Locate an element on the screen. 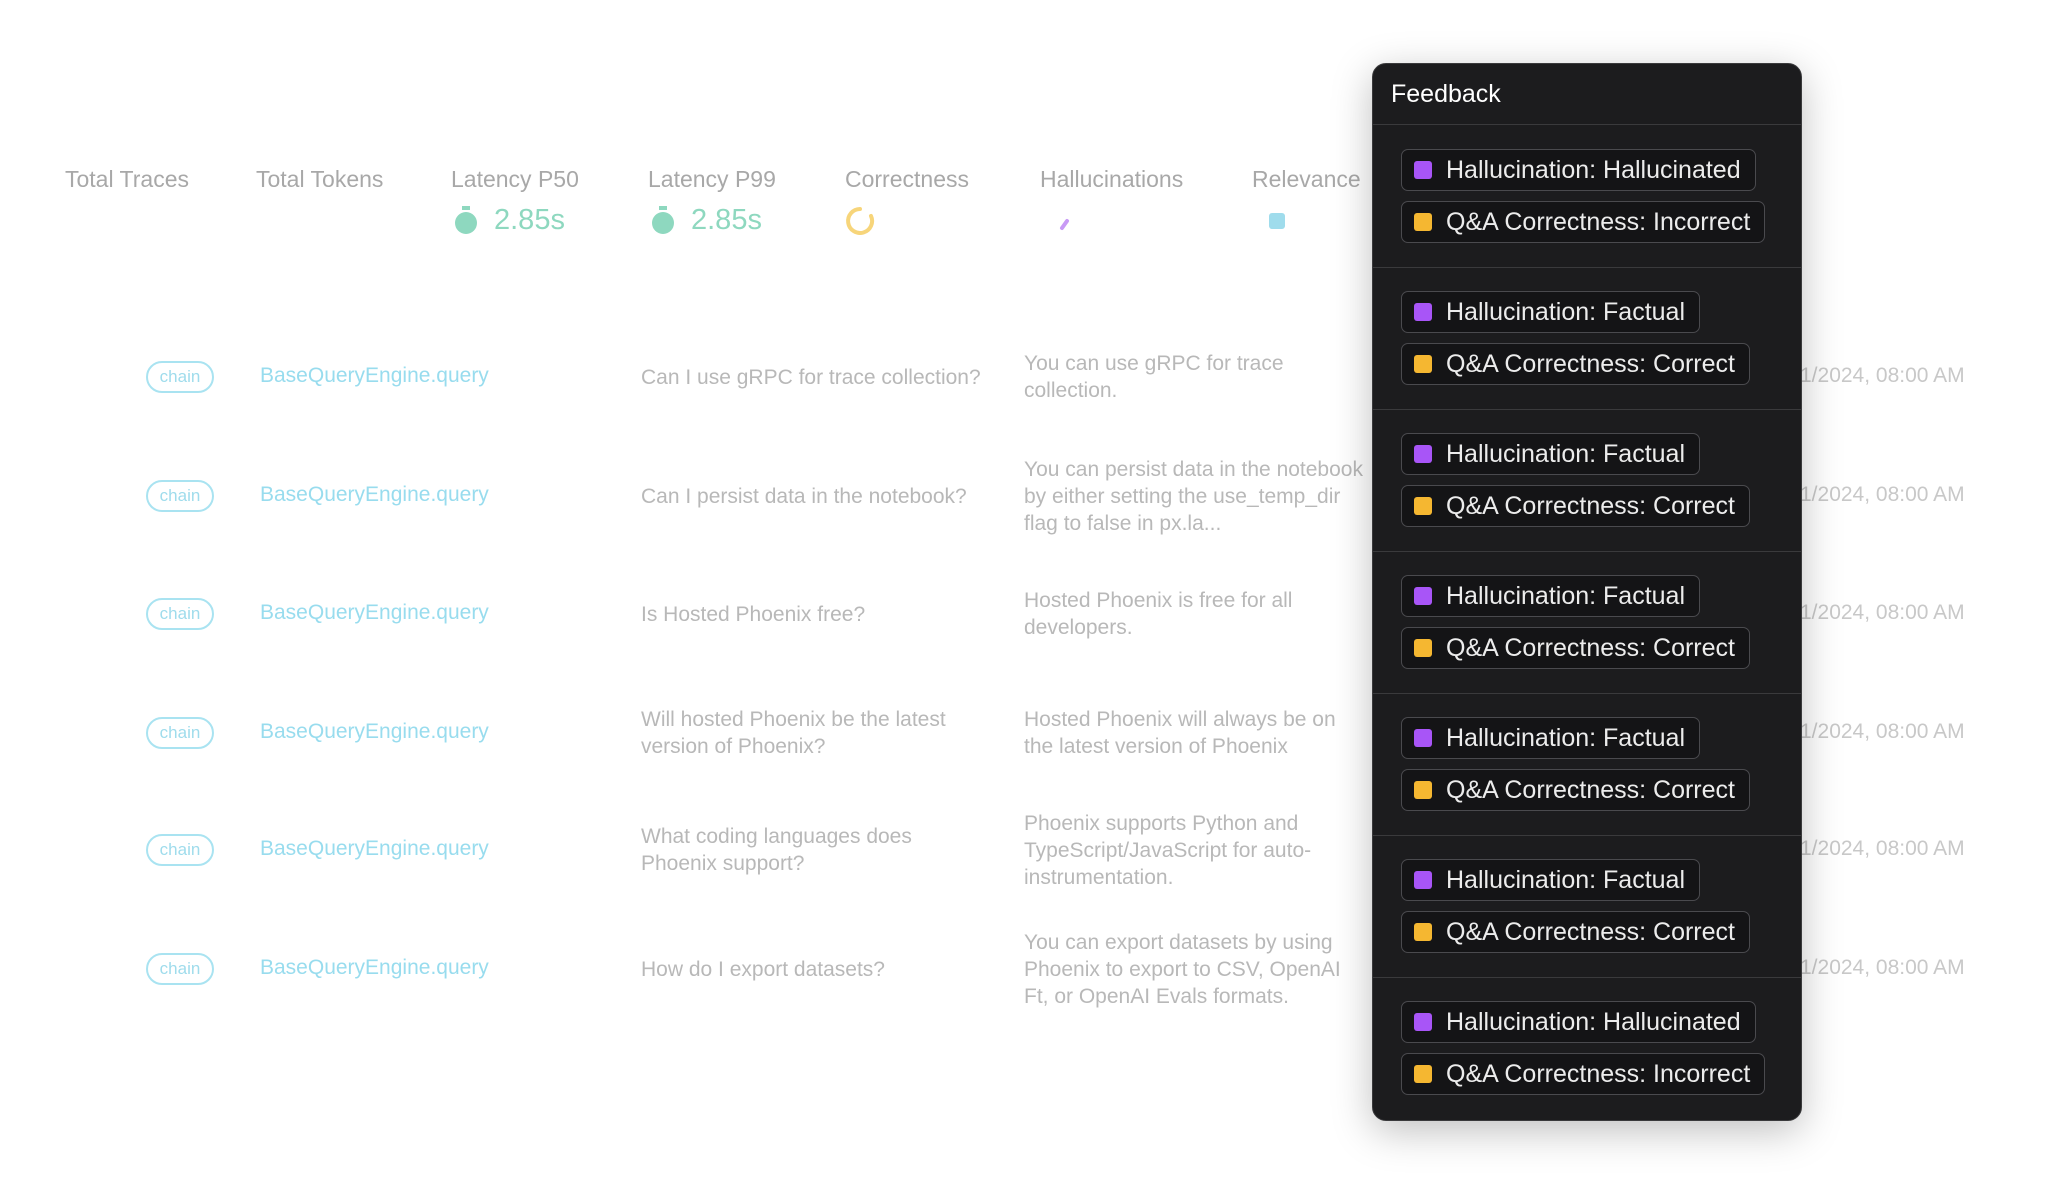 Image resolution: width=2048 pixels, height=1199 pixels. metric-label: Hallucinations is located at coordinates (1112, 179).